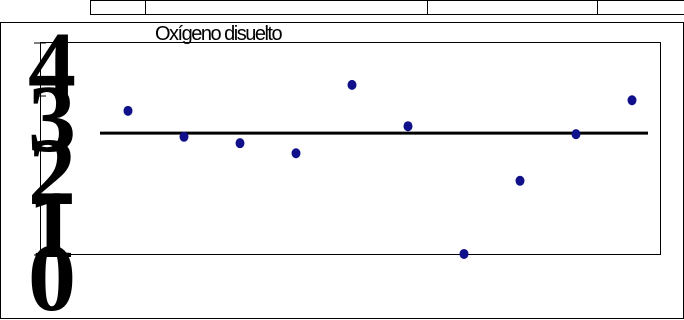  I want to click on y-tick-label: 4, so click(52, 65).